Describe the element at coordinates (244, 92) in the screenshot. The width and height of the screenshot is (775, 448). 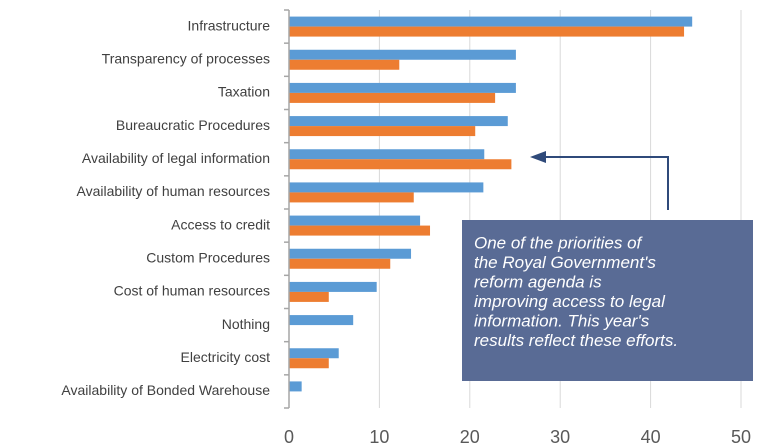
I see `y-tick-label: Taxation` at that location.